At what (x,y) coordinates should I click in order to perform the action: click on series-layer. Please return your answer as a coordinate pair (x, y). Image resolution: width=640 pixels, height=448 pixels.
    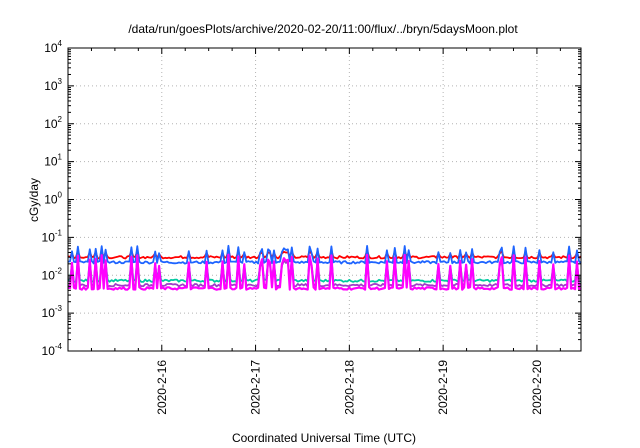
    Looking at the image, I should click on (324, 267).